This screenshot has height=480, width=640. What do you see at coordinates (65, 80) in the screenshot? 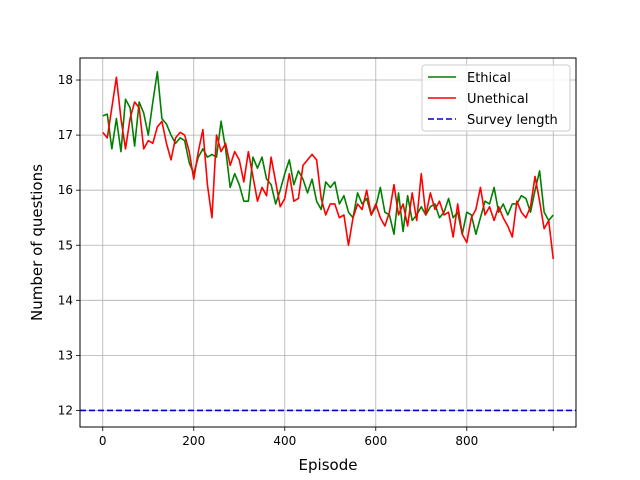
I see `y-tick-label: 18` at bounding box center [65, 80].